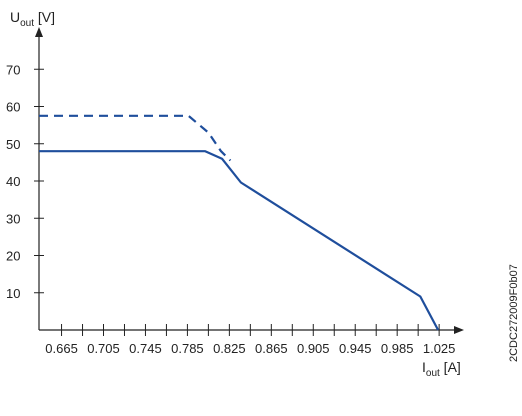 The height and width of the screenshot is (416, 522). I want to click on y-tick-label: 20, so click(13, 256).